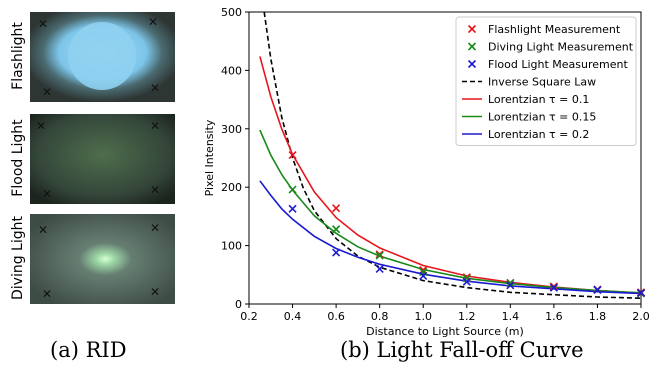 The width and height of the screenshot is (663, 379). I want to click on x-tick-label: 0.6, so click(336, 316).